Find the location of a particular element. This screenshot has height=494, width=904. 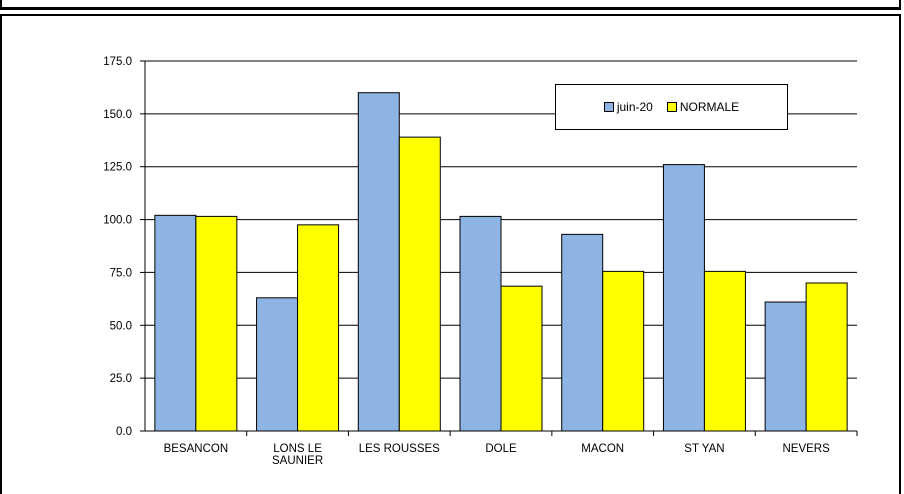

y-tick-label: 25.0 is located at coordinates (121, 379).